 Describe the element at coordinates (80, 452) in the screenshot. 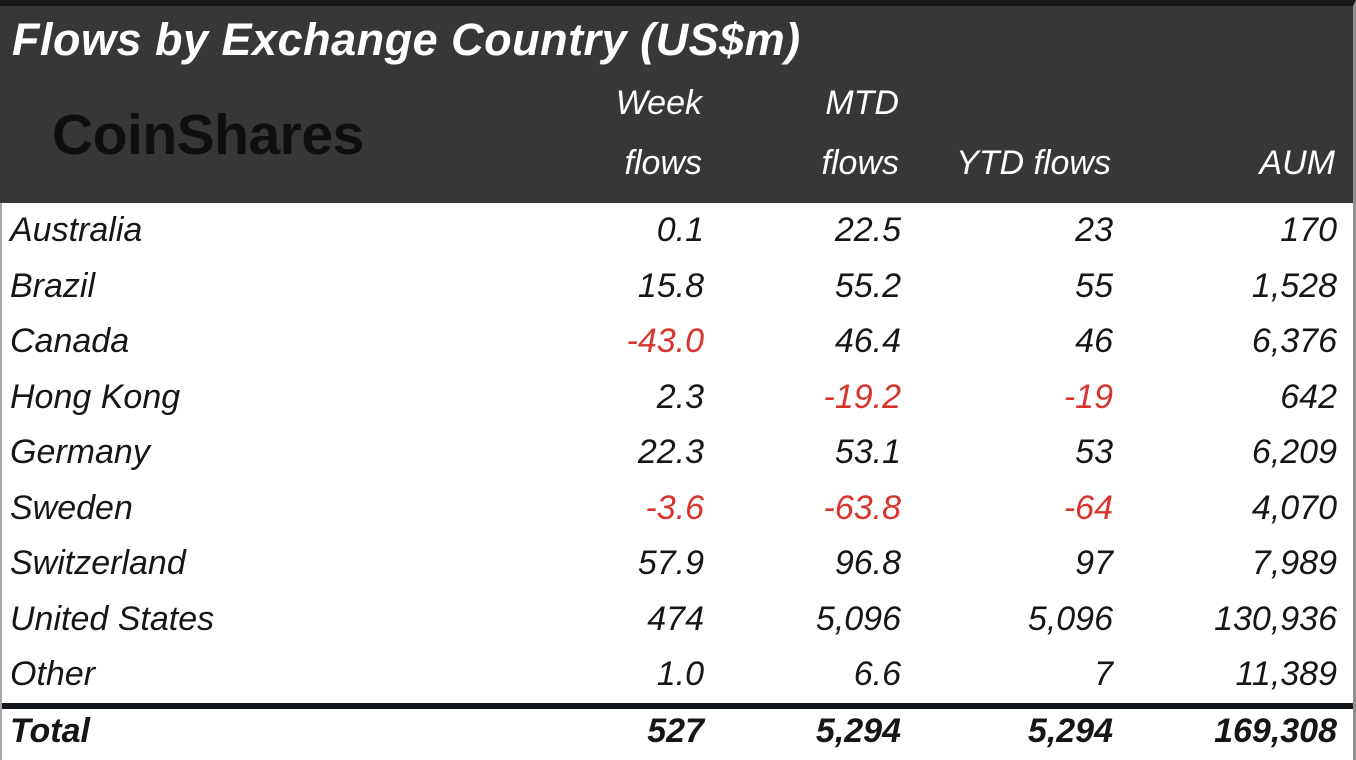

I see `country-name: Germany` at that location.